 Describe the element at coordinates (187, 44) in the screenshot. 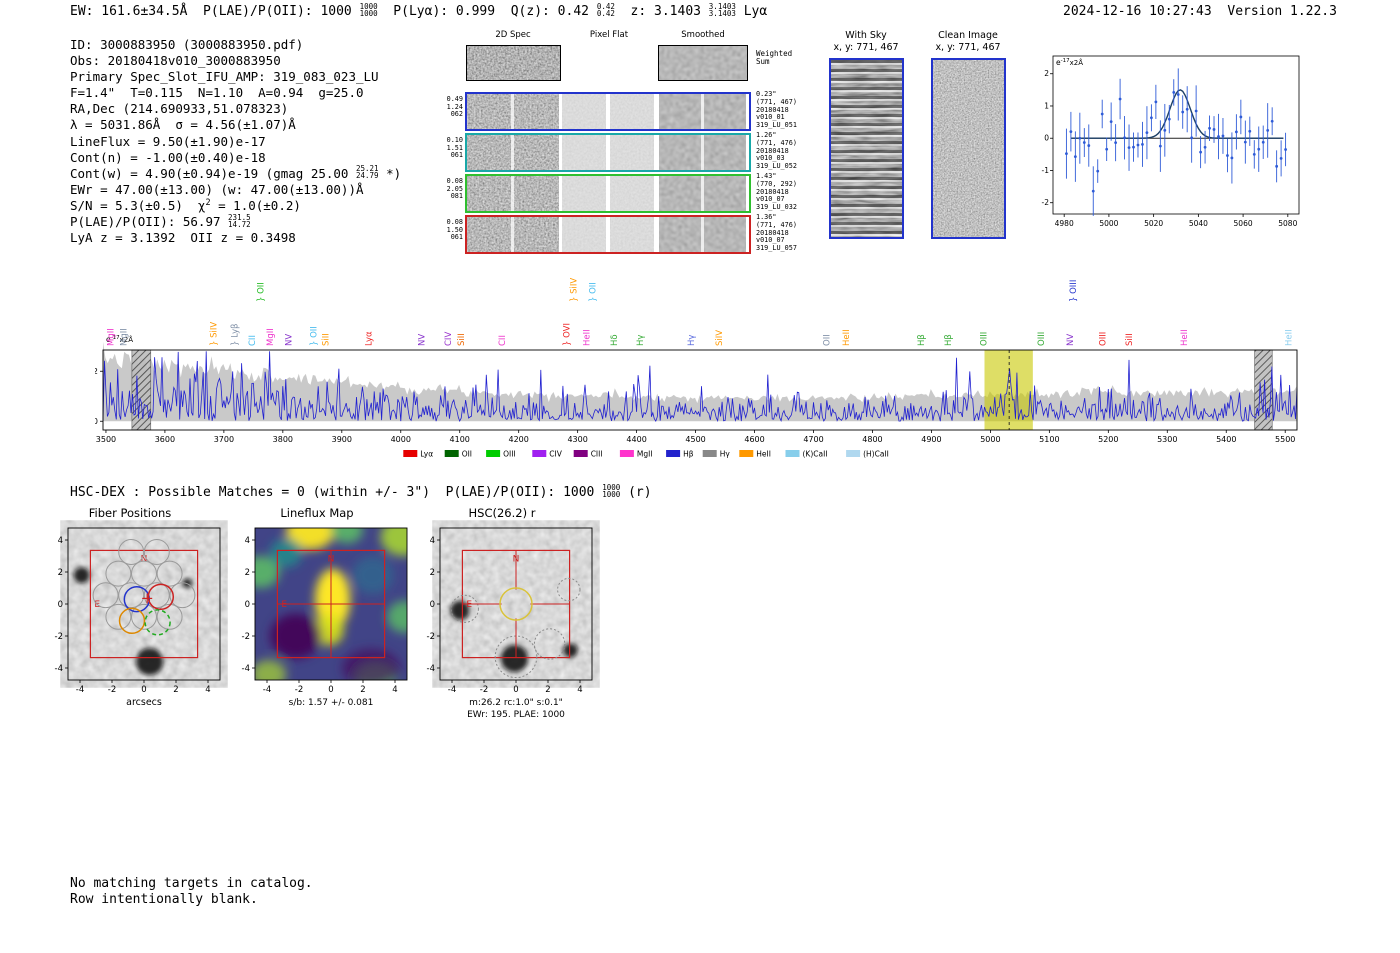

I see `info-line: ID: 3000883950 (3000883950.pdf)` at that location.